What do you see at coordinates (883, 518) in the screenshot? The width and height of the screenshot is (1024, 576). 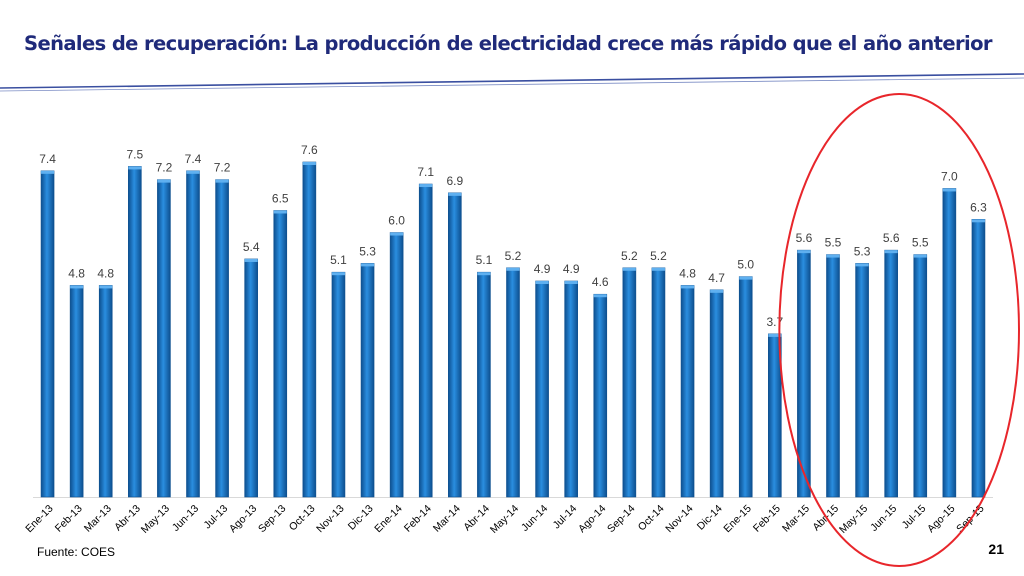 I see `x-tick-label: Jun-15` at bounding box center [883, 518].